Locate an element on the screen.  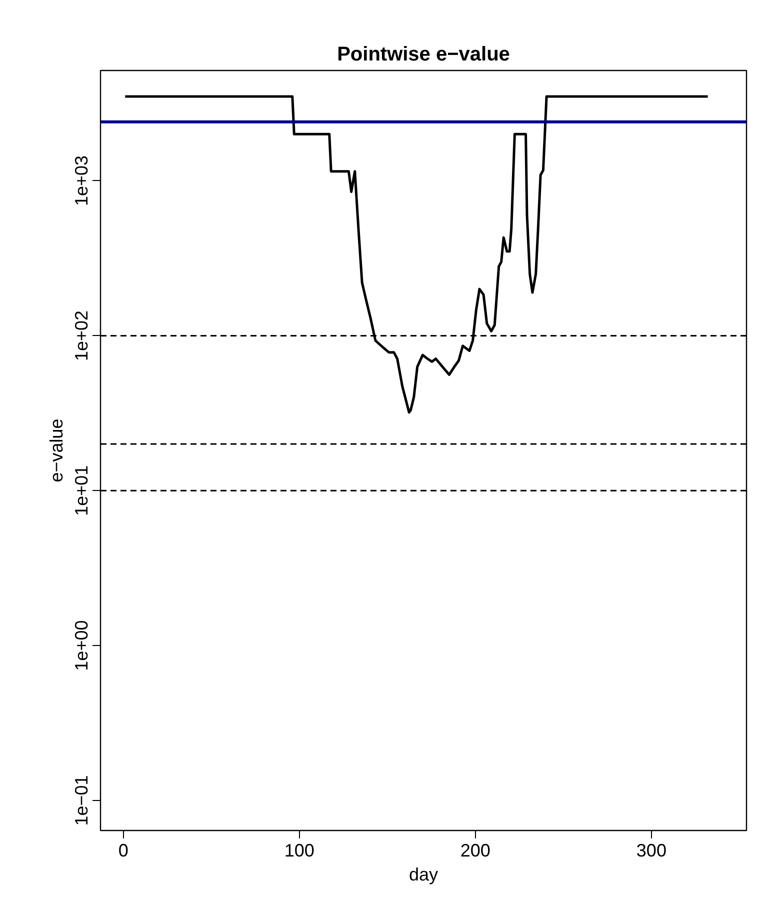
x-tick-label: 200 is located at coordinates (475, 850).